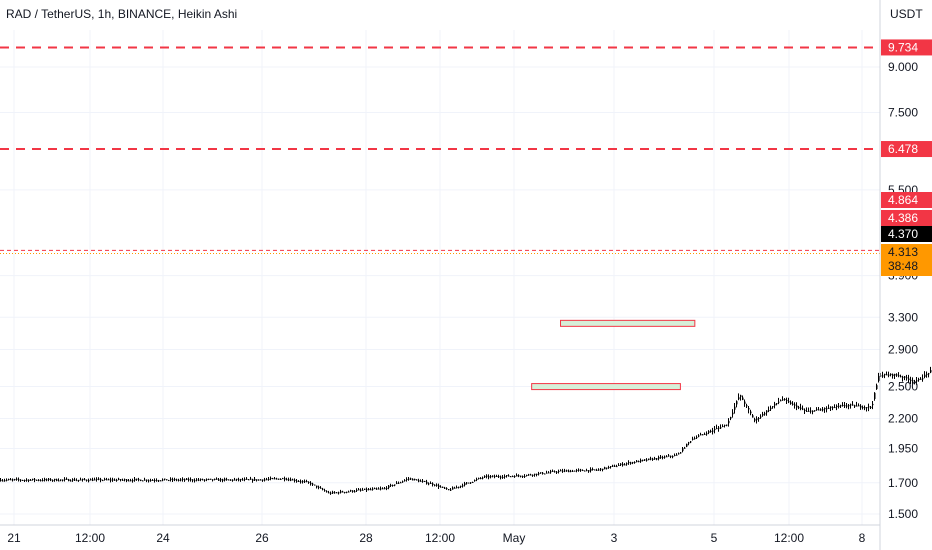 Image resolution: width=932 pixels, height=550 pixels. What do you see at coordinates (903, 387) in the screenshot?
I see `y-tick-label-6: 2.500` at bounding box center [903, 387].